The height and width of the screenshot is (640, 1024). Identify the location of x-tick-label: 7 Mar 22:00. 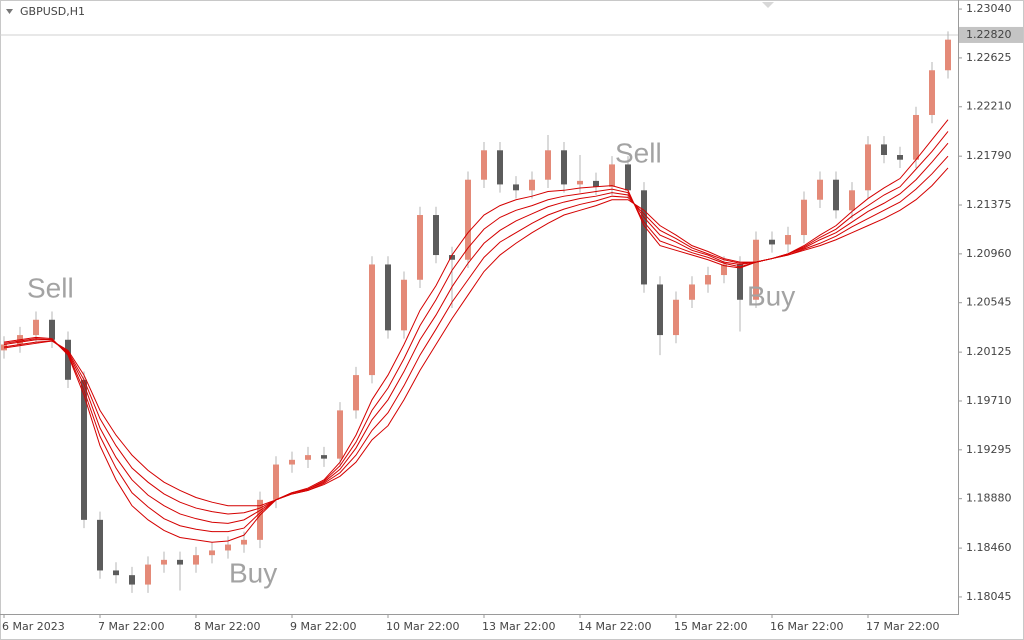
(131, 626).